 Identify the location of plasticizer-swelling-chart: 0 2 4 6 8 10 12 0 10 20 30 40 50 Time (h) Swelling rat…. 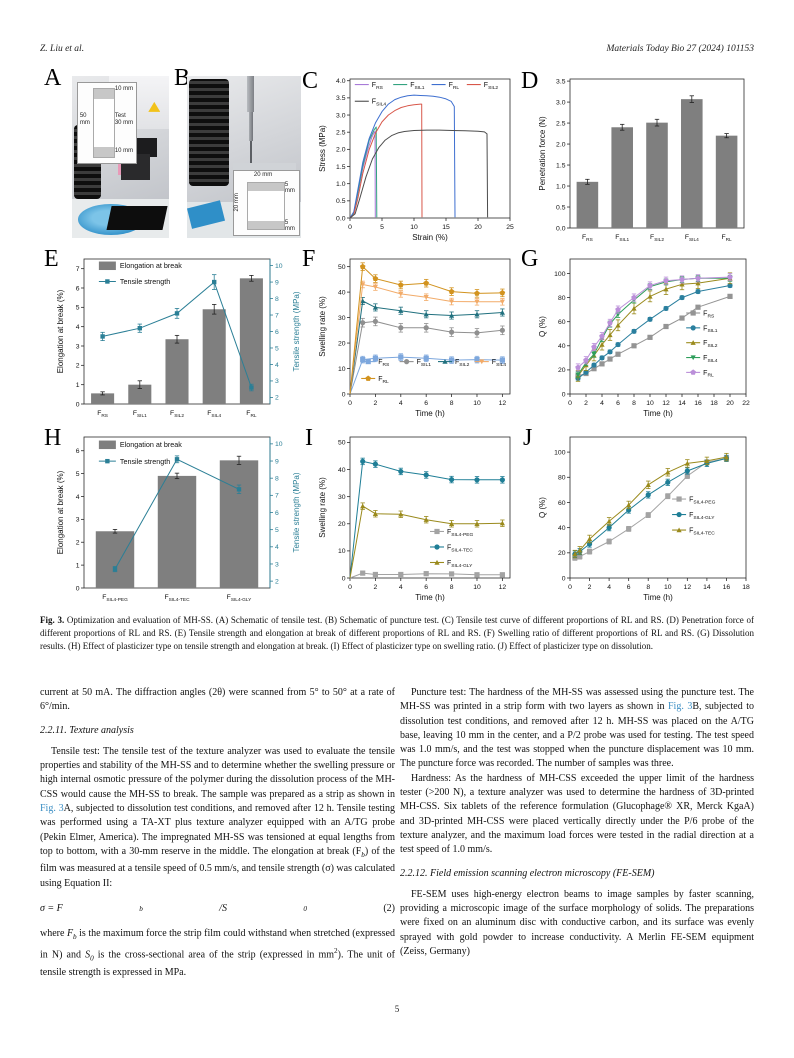
(414, 519).